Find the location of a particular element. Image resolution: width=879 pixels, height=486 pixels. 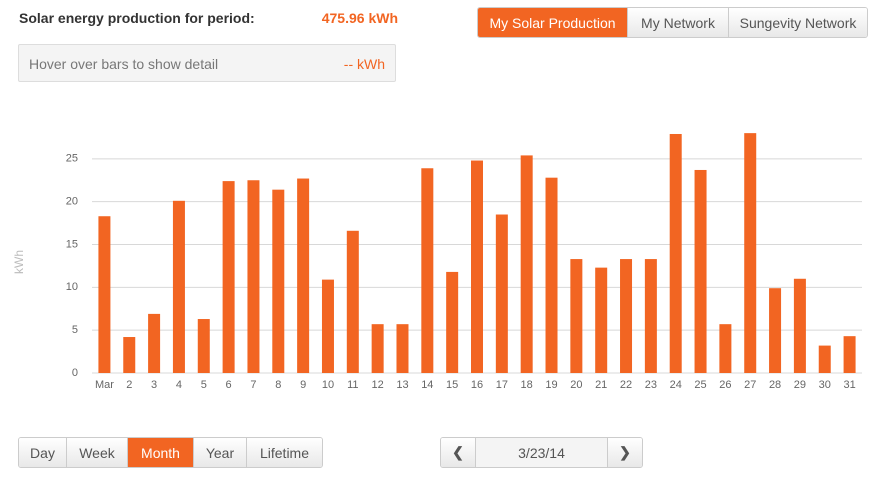

date-nav: ❮ 3/23/14 ❯ is located at coordinates (541, 452).